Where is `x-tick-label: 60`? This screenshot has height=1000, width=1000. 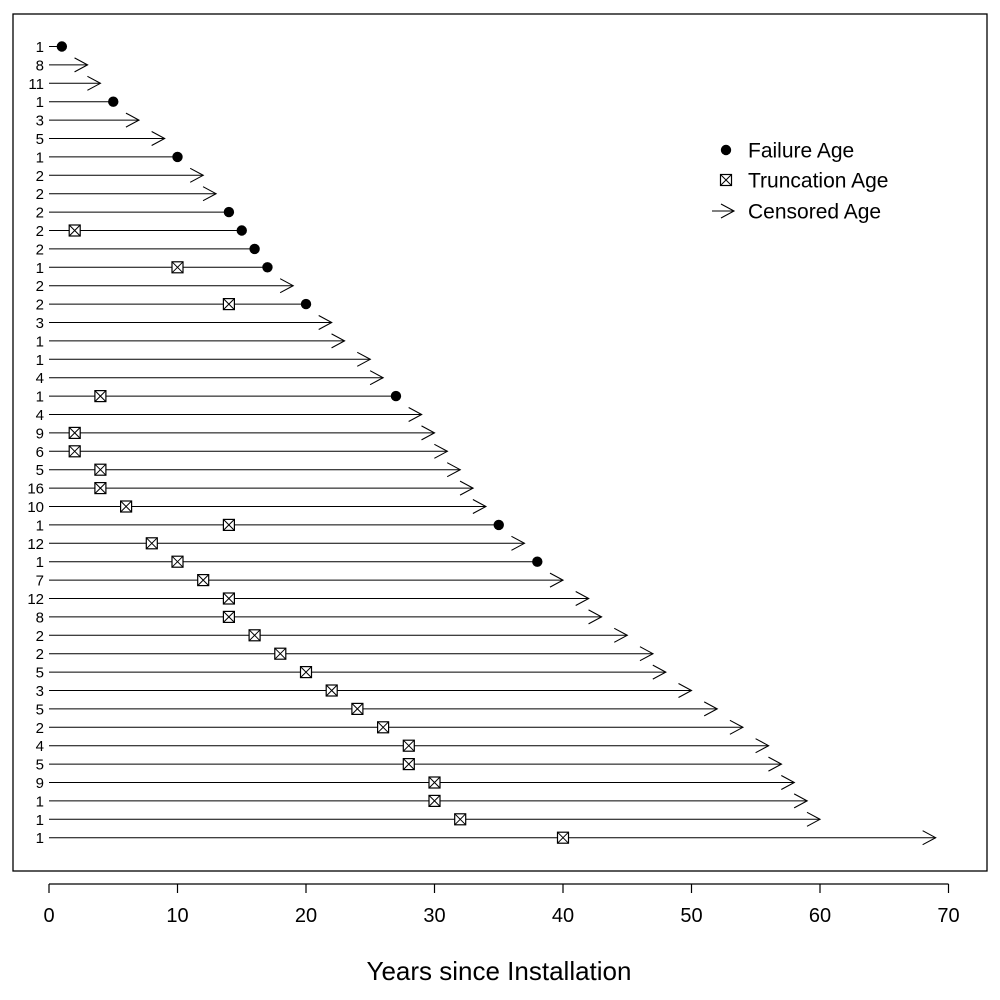
x-tick-label: 60 is located at coordinates (820, 916).